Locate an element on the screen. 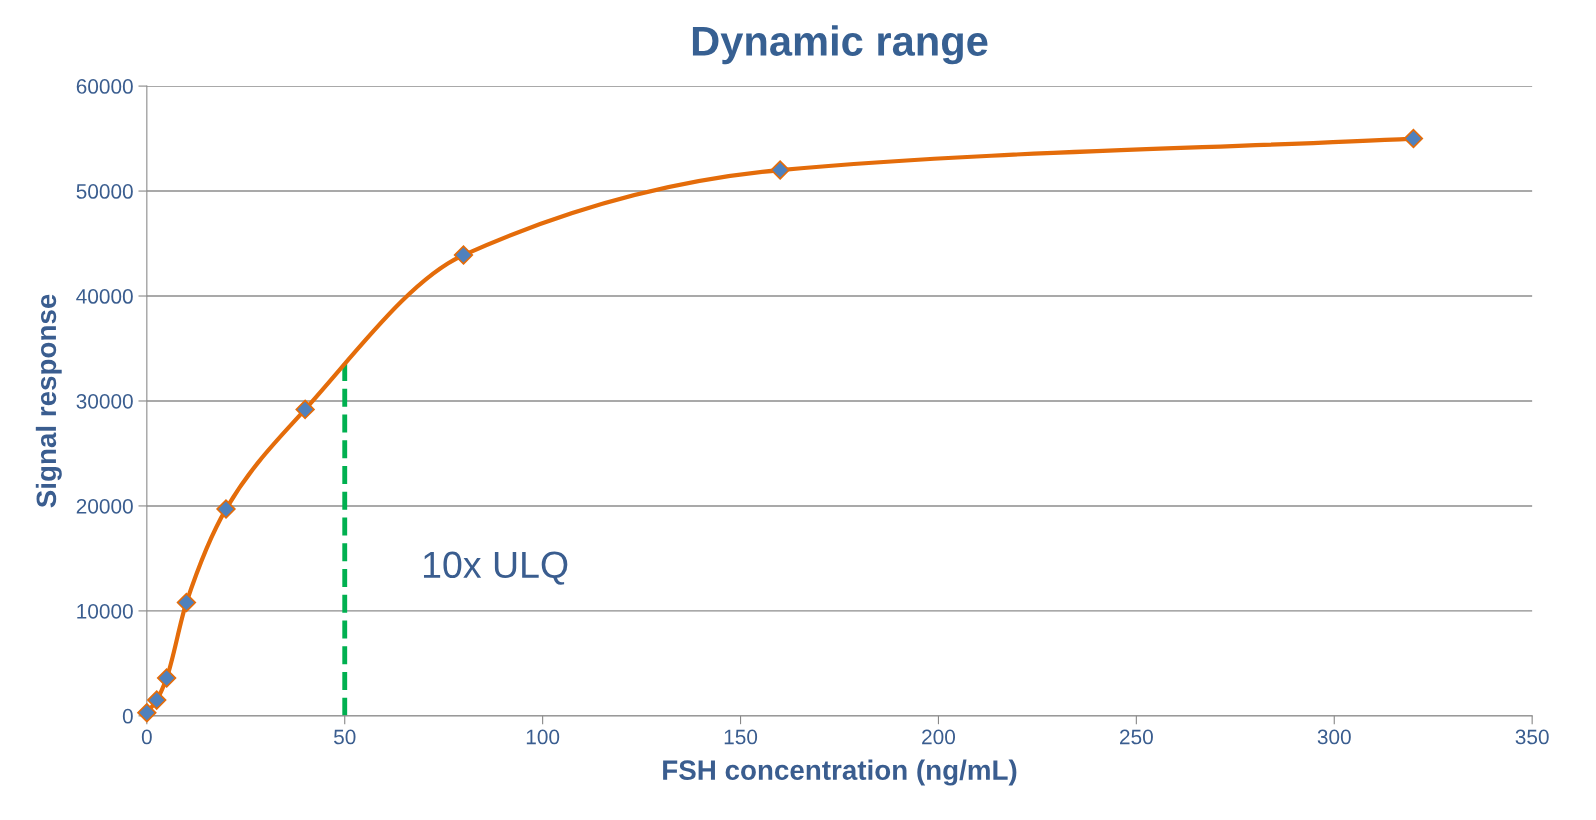 The width and height of the screenshot is (1596, 820). y-tick-label: 10000 is located at coordinates (105, 611).